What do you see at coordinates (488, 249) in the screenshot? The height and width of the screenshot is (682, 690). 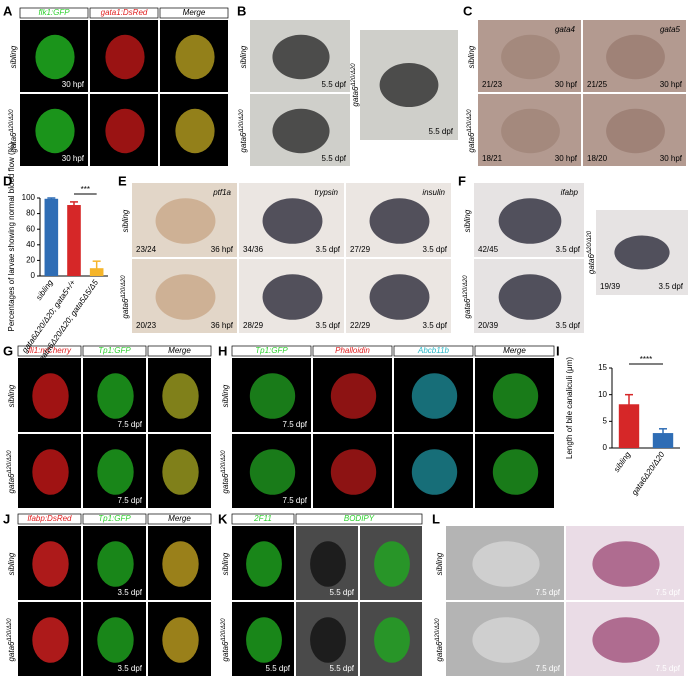 I see `count-label: 42/45` at bounding box center [488, 249].